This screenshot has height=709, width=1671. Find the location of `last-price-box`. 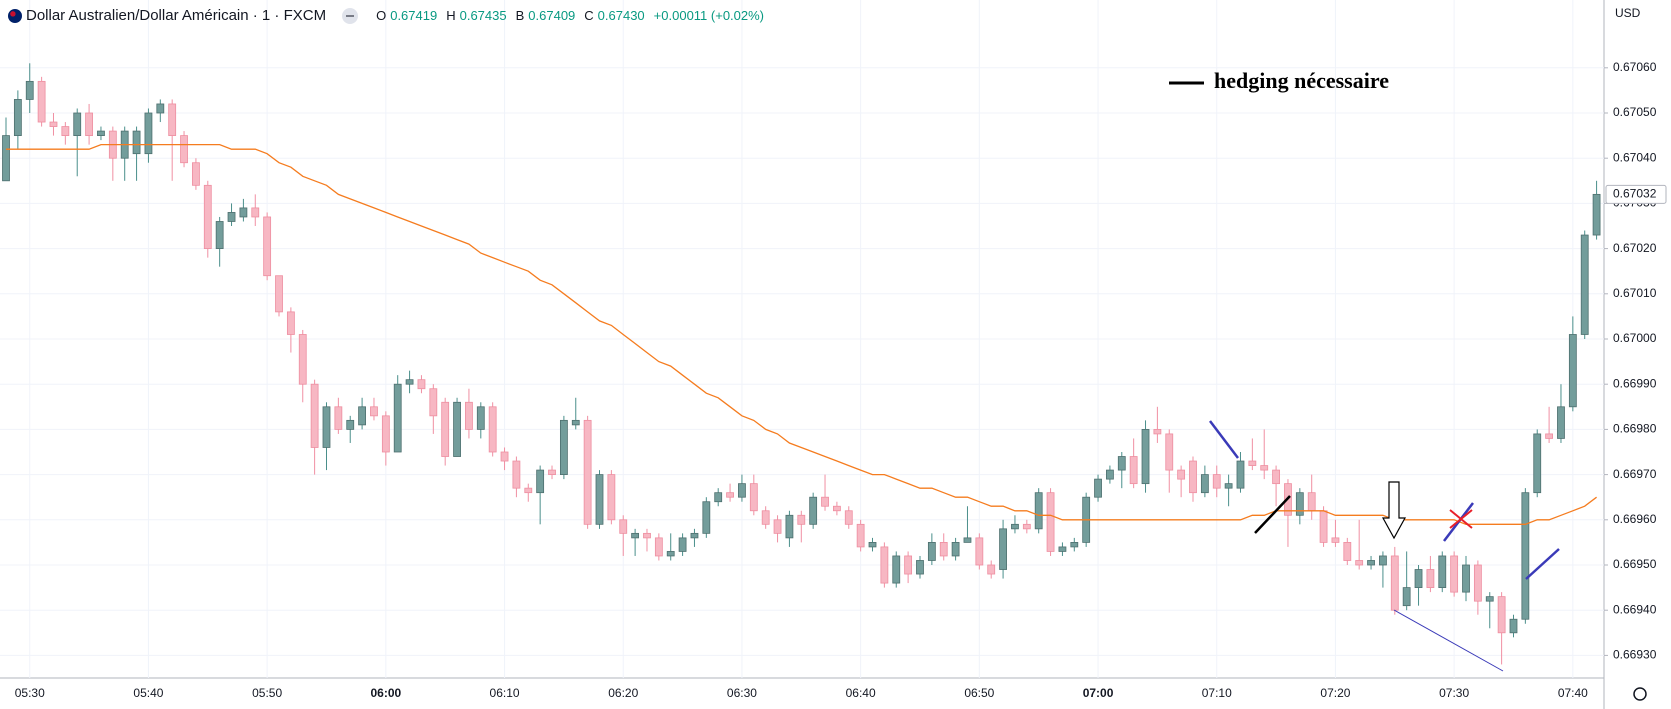

last-price-box is located at coordinates (1636, 194).